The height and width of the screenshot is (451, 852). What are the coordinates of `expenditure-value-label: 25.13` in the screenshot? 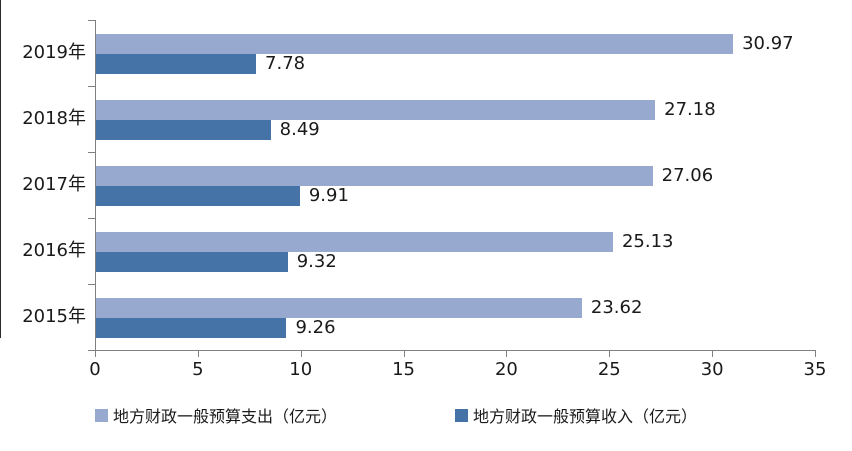 It's located at (647, 241).